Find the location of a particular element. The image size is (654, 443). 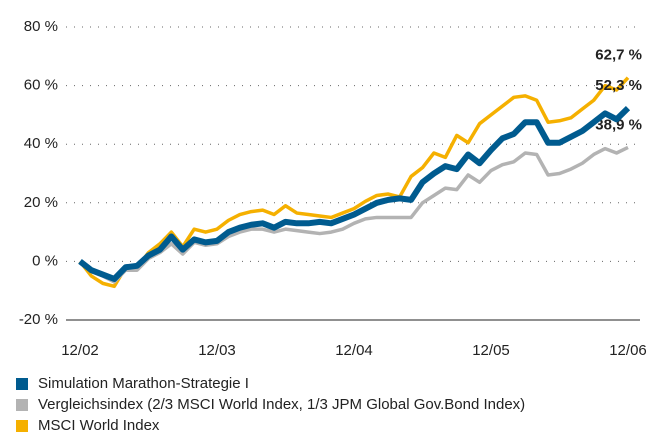

end-label: 62,7 % is located at coordinates (618, 55).